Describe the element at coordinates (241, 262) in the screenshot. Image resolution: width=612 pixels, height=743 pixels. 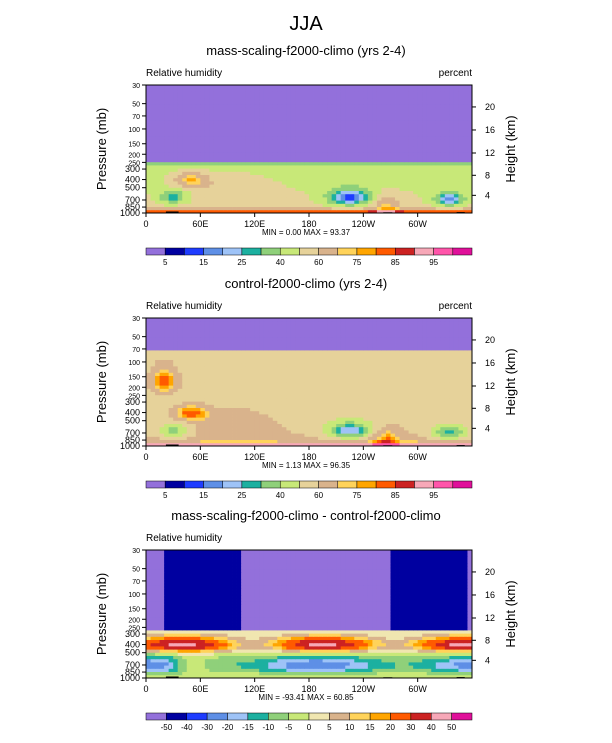
I see `colorbar-label: 25` at that location.